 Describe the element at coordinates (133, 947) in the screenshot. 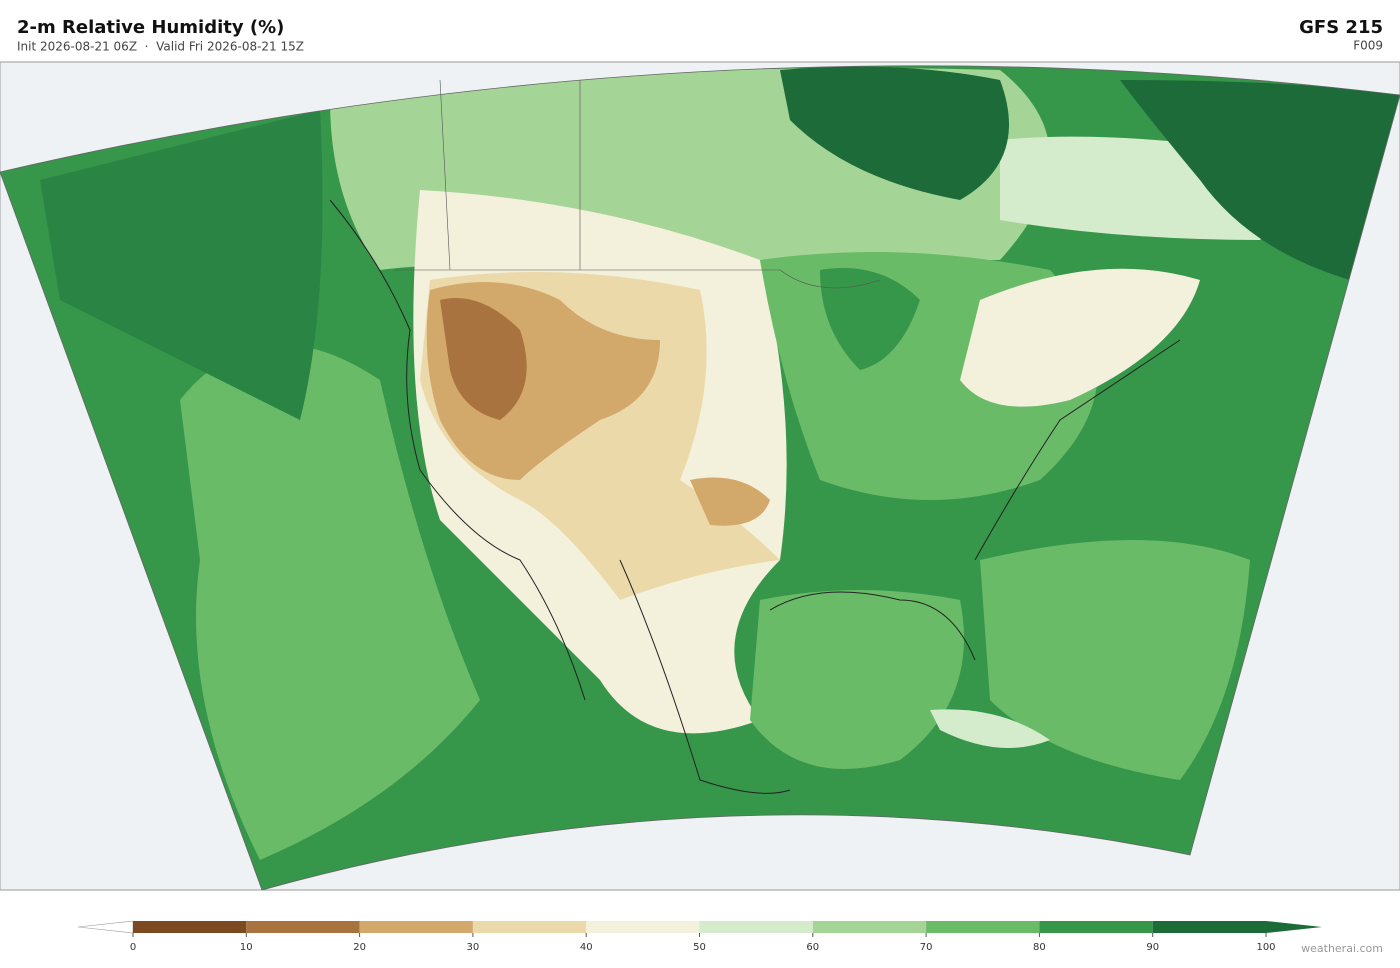

I see `colorbar-tick-label: 0` at that location.